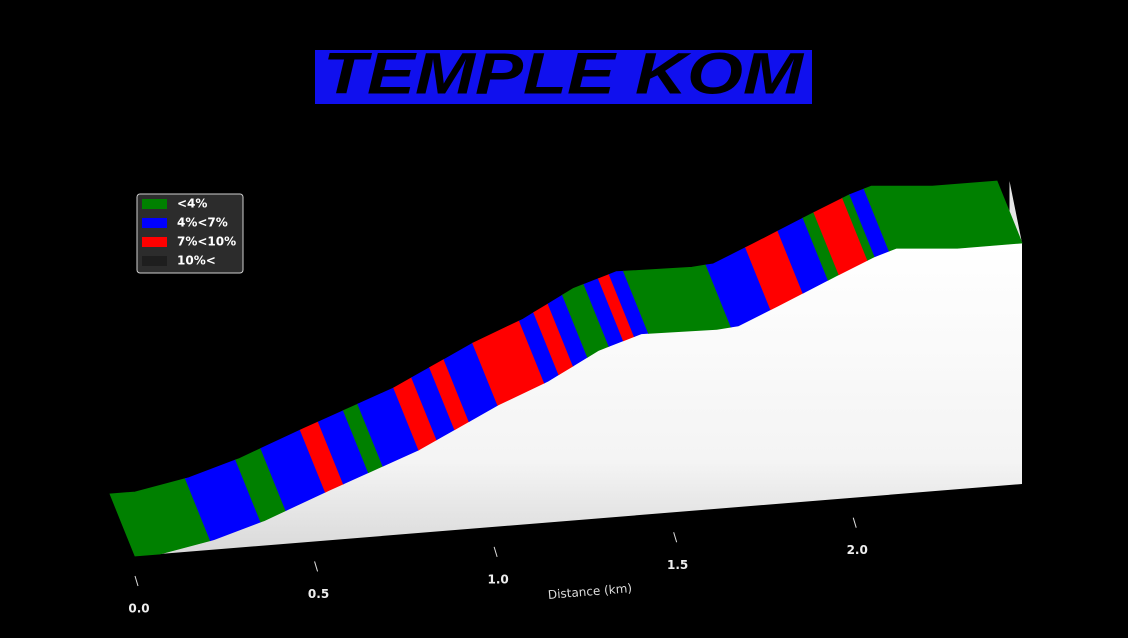  Describe the element at coordinates (857, 550) in the screenshot. I see `x-tick-label: 2.0` at that location.